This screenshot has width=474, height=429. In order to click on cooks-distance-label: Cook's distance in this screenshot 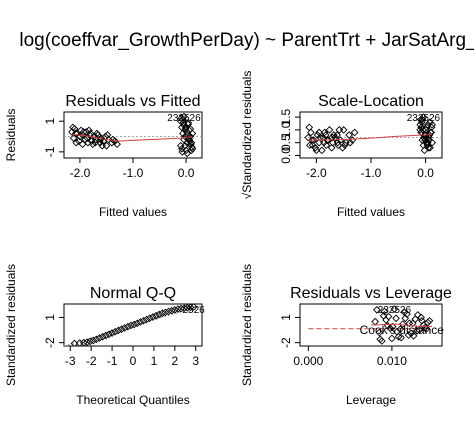, I will do `click(402, 330)`.